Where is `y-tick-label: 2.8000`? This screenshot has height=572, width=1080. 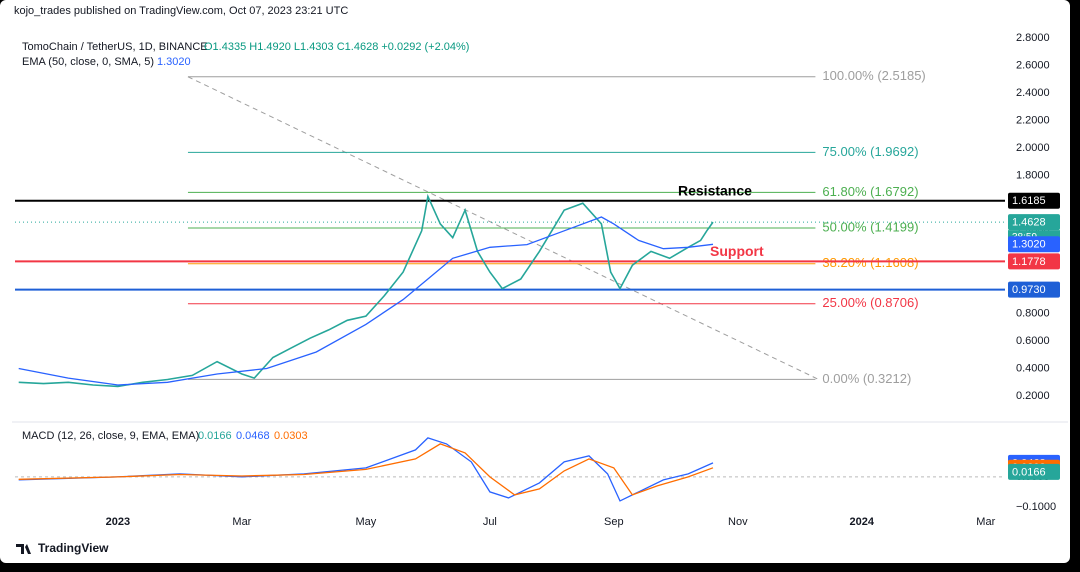 y-tick-label: 2.8000 is located at coordinates (1033, 38).